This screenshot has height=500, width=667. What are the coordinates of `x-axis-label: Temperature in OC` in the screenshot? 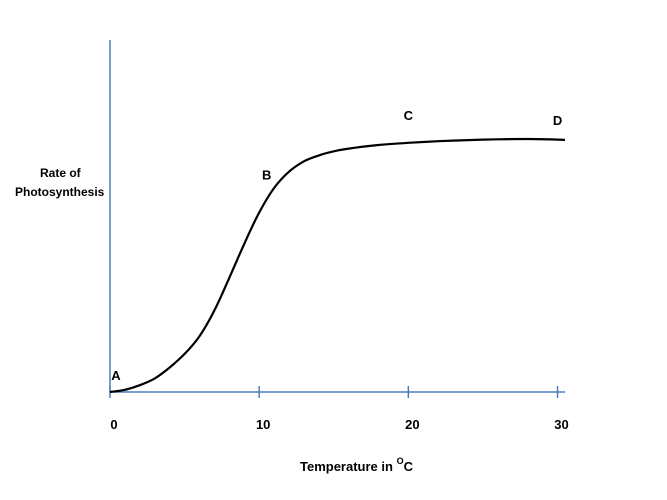 It's located at (357, 465).